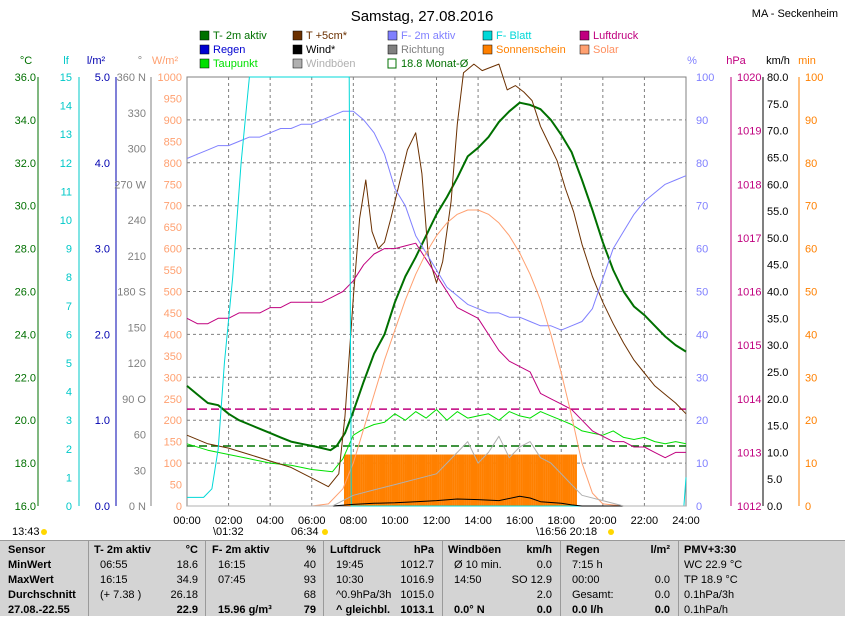  What do you see at coordinates (187, 565) in the screenshot?
I see `stats-temp-value: 18.6` at bounding box center [187, 565].